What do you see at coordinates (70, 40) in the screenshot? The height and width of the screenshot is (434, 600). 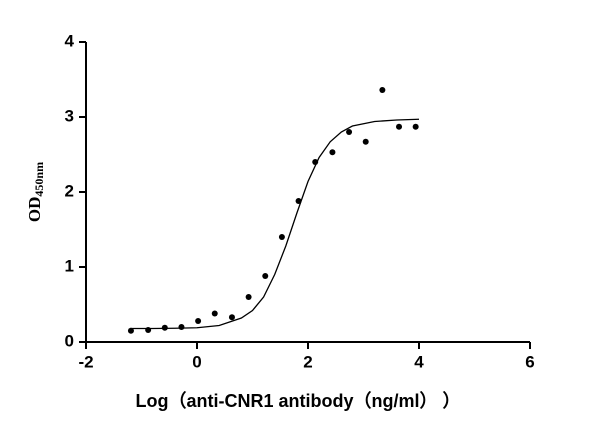 I see `y-tick-label: 4` at bounding box center [70, 40].